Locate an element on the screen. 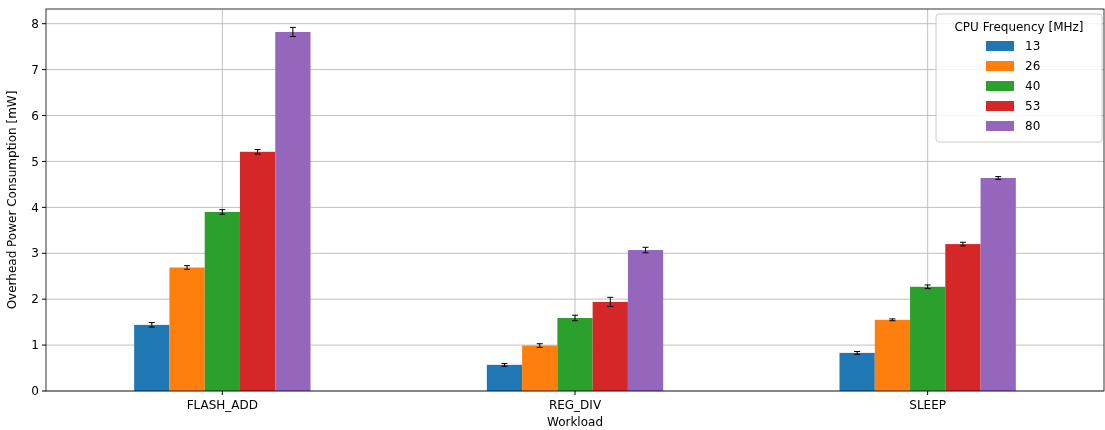  legend-label: 53 is located at coordinates (1033, 106).